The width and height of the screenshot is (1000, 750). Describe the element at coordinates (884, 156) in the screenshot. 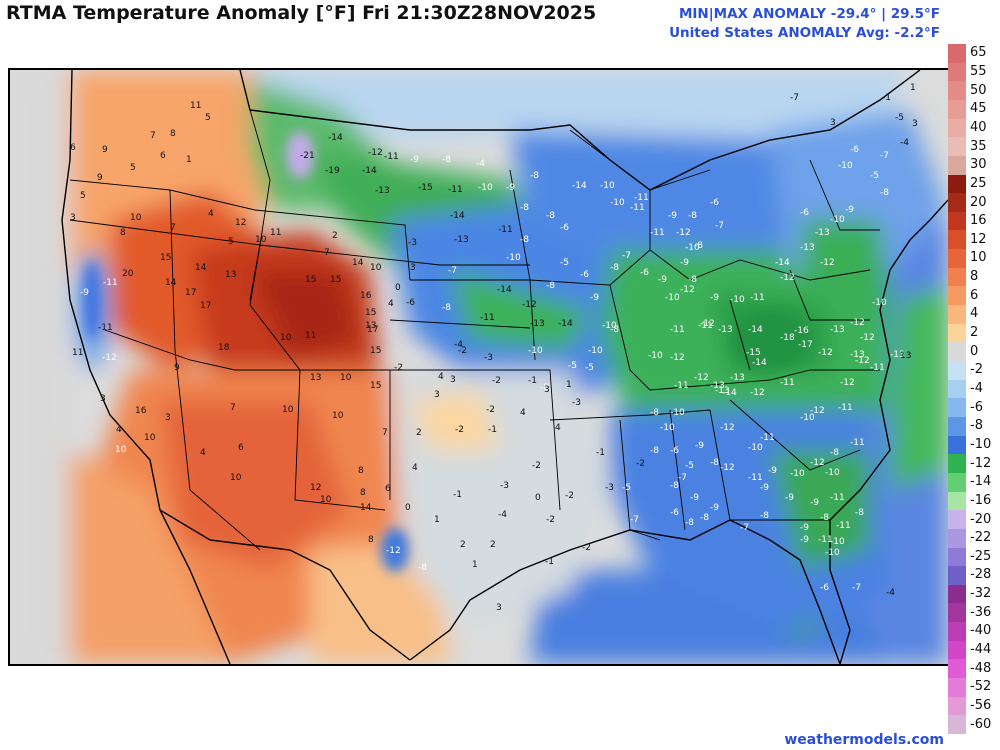

I see `station-anomaly-label: -7` at that location.